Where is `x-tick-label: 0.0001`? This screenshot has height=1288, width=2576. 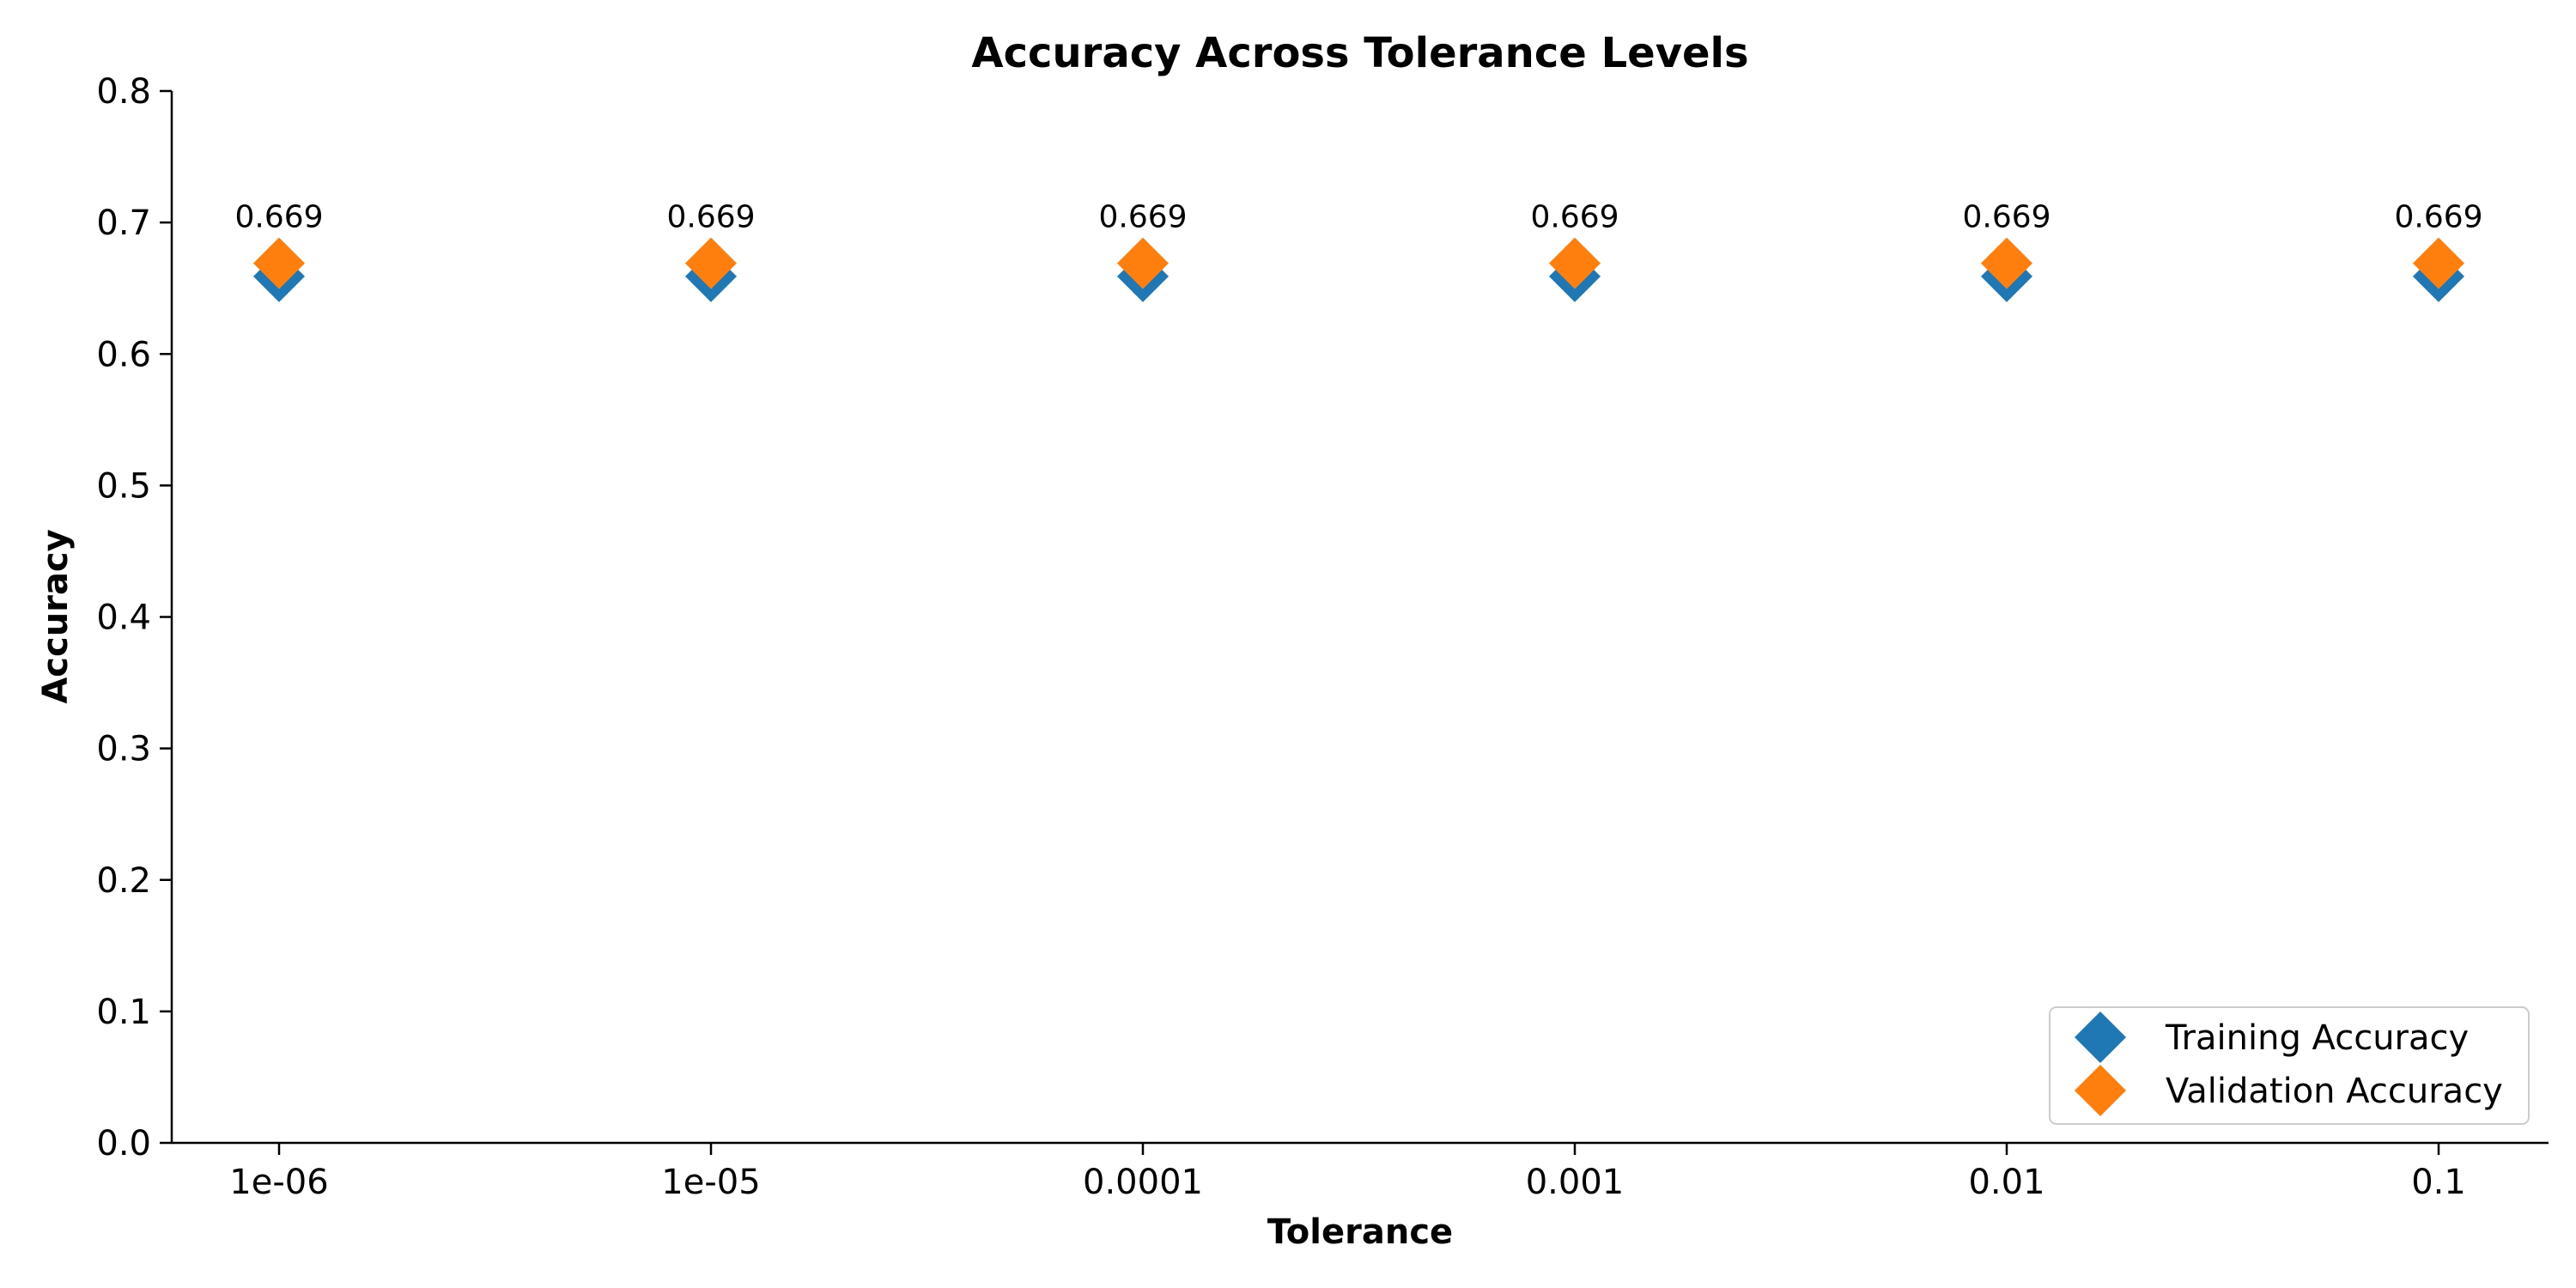
x-tick-label: 0.0001 is located at coordinates (1143, 1182).